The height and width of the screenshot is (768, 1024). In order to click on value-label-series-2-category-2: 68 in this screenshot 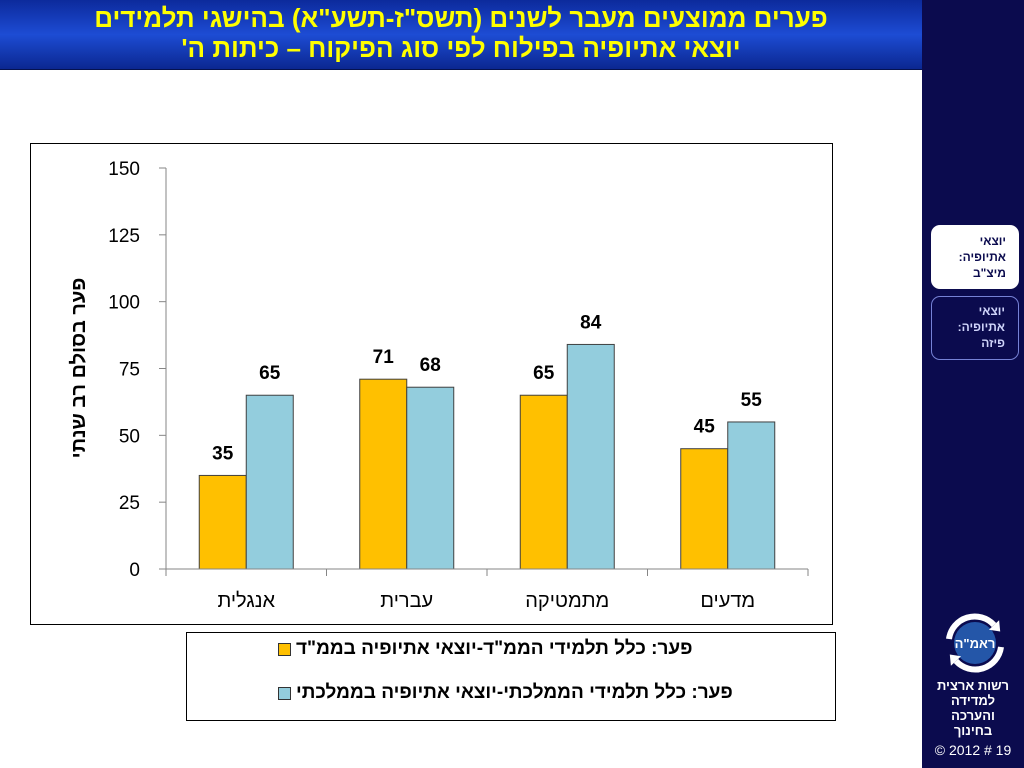, I will do `click(430, 365)`.